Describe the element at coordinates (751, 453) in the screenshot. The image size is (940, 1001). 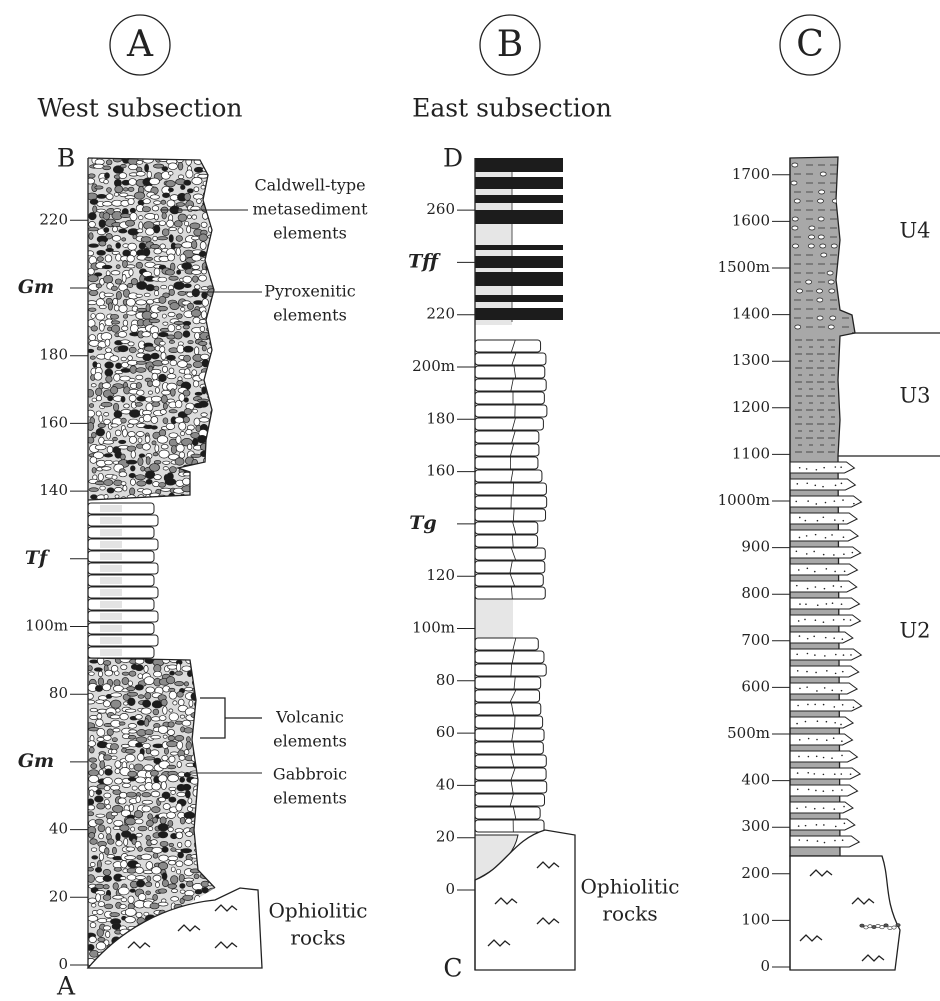
I see `tick-label: 1100` at that location.